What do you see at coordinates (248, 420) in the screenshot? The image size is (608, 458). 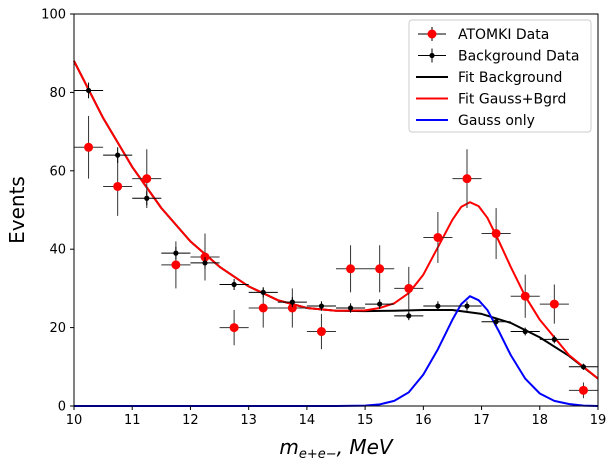 I see `x-tick-label: 13` at bounding box center [248, 420].